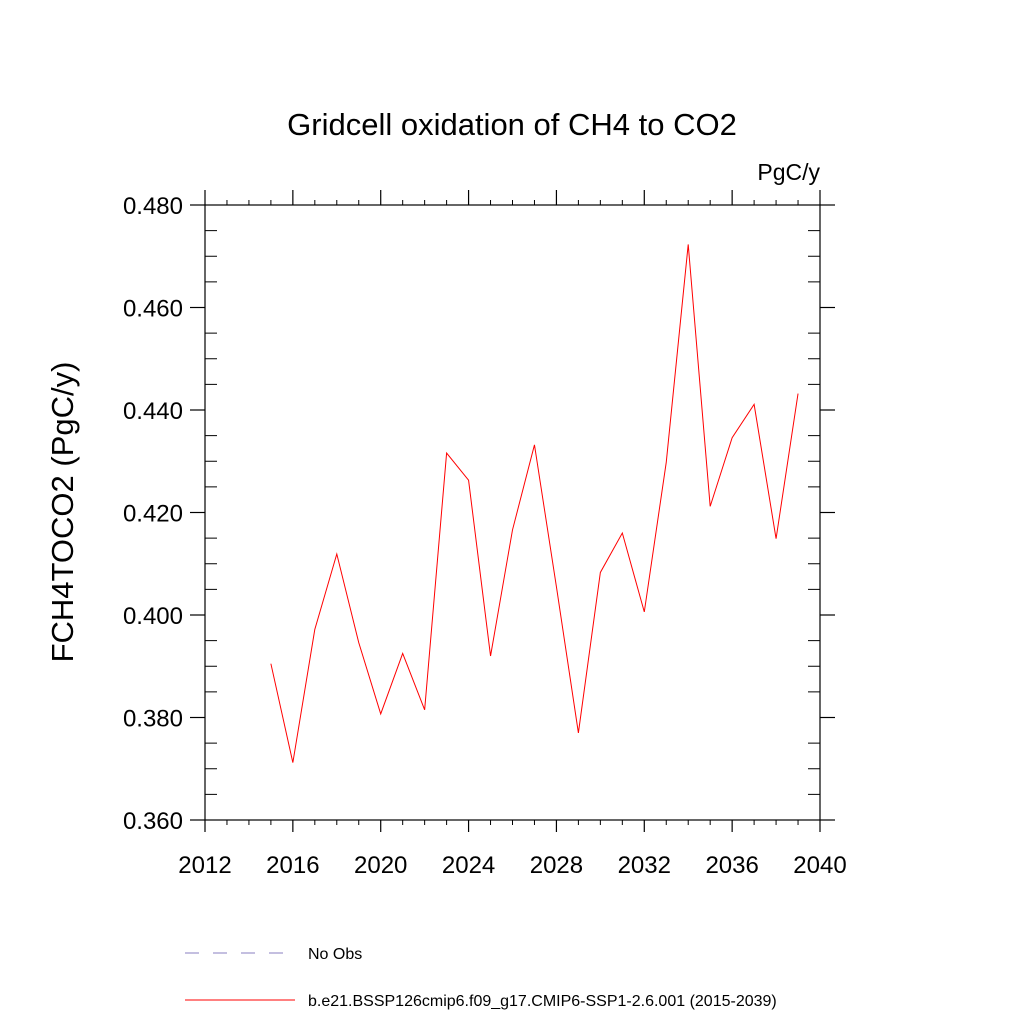 The image size is (1024, 1024). I want to click on x-tick-label: 2012, so click(204, 865).